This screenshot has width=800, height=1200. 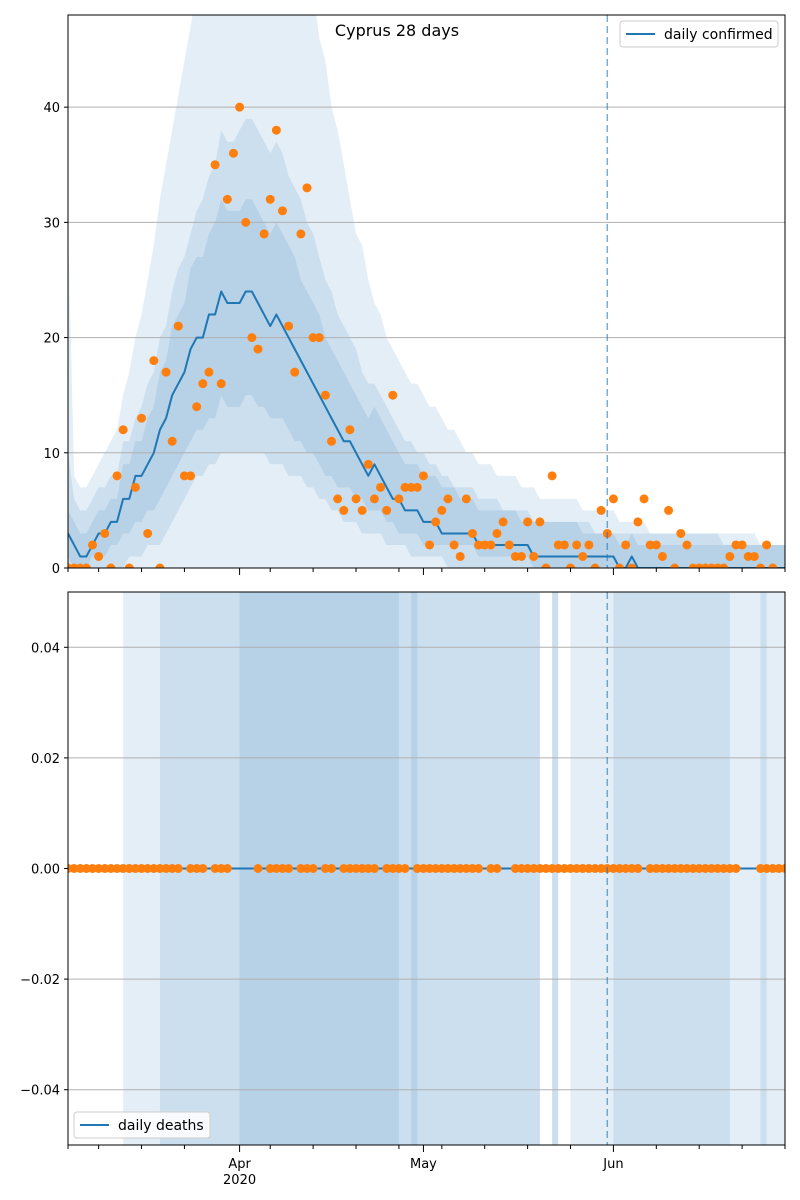 I want to click on bottom-xtick-label-2: Jun, so click(x=612, y=1164).